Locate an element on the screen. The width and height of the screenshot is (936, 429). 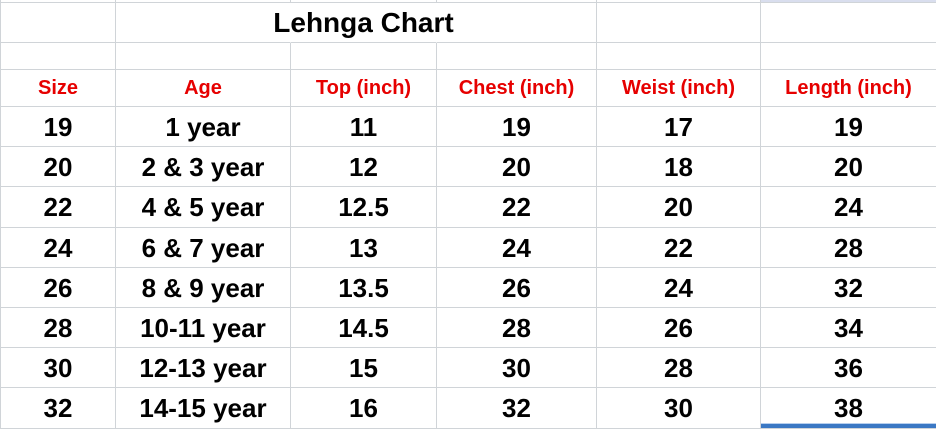
header-cell-age: Age is located at coordinates (203, 88).